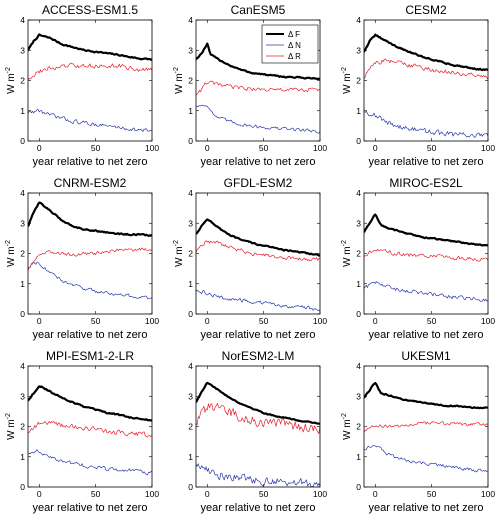  Describe the element at coordinates (426, 183) in the screenshot. I see `panel-title: MIROC-ES2L` at that location.